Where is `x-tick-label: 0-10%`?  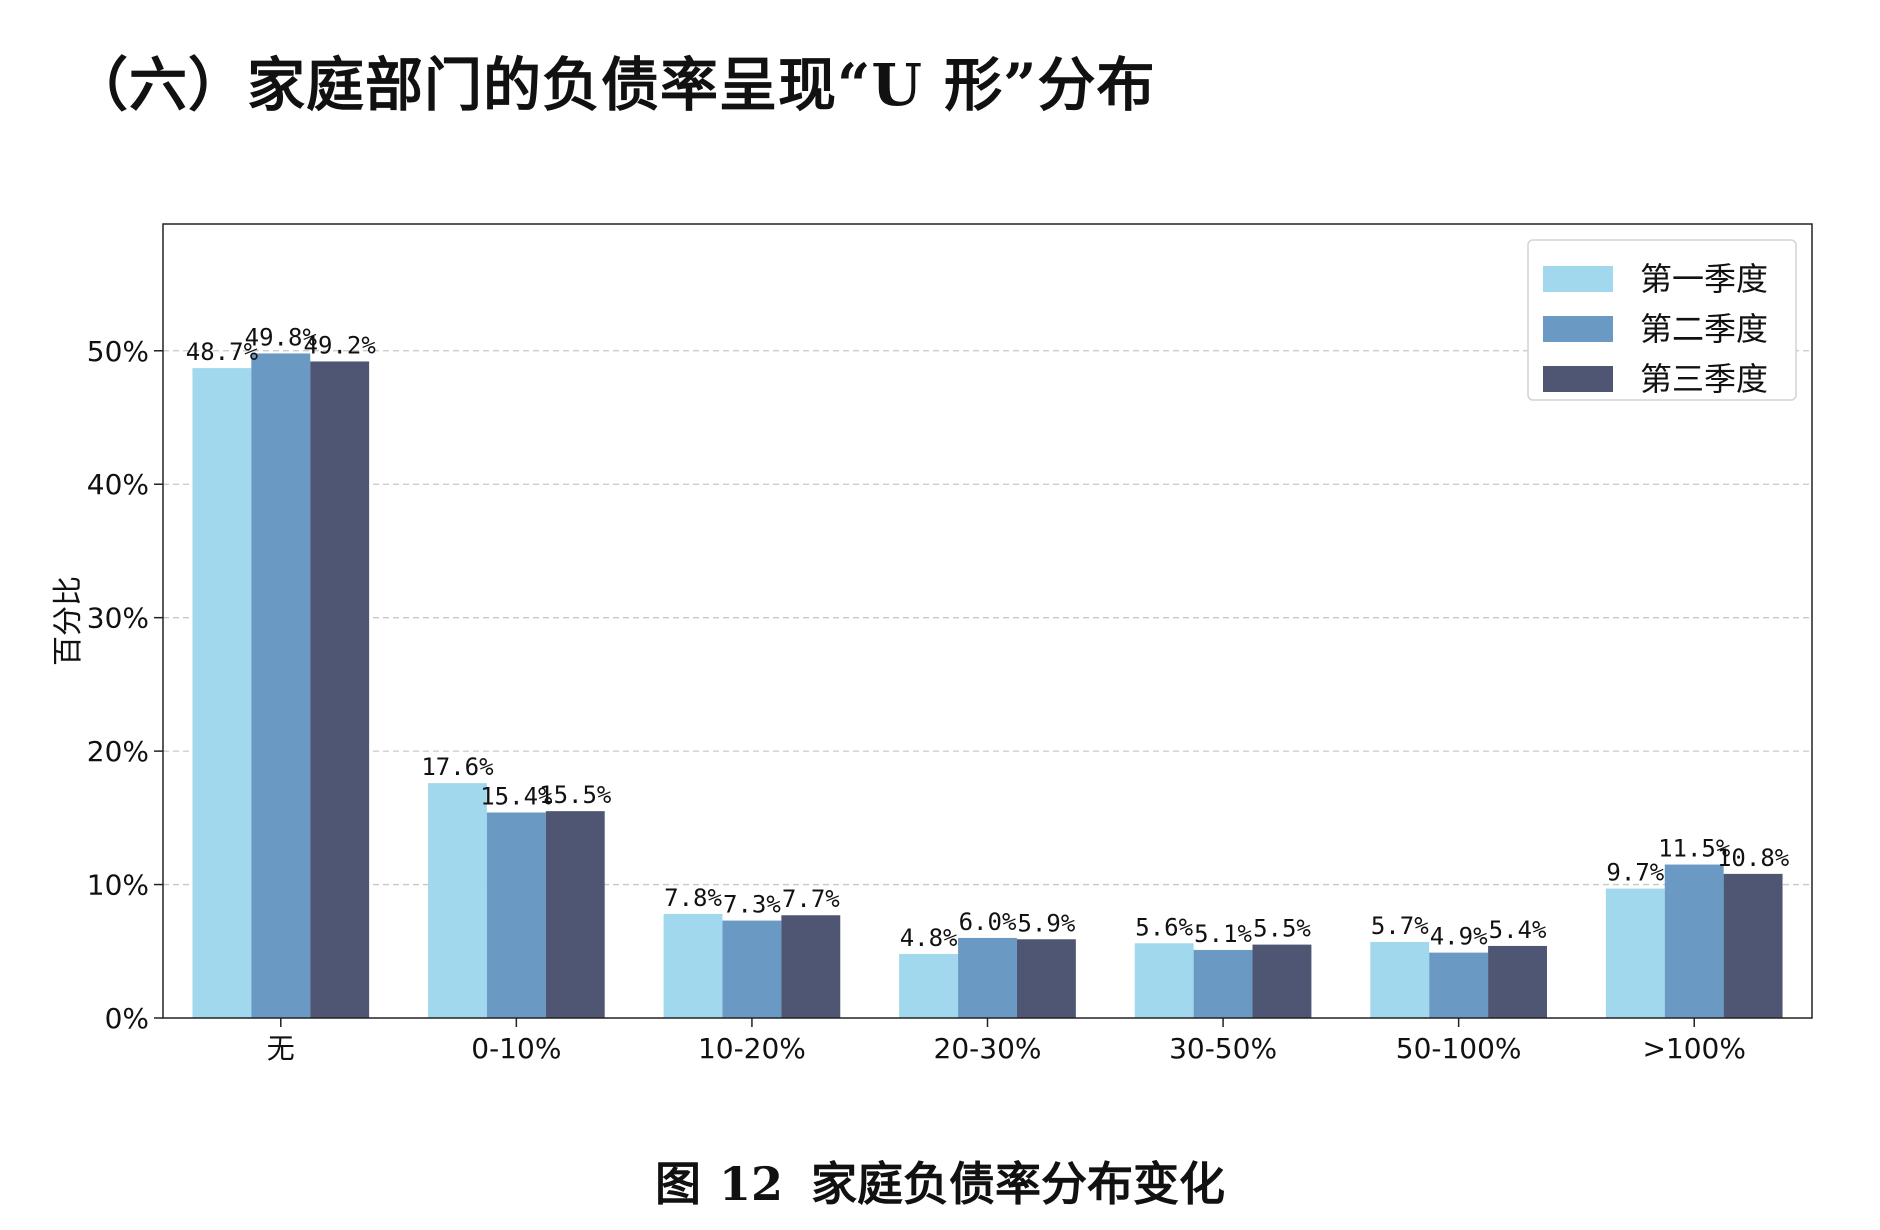 x-tick-label: 0-10% is located at coordinates (516, 1048).